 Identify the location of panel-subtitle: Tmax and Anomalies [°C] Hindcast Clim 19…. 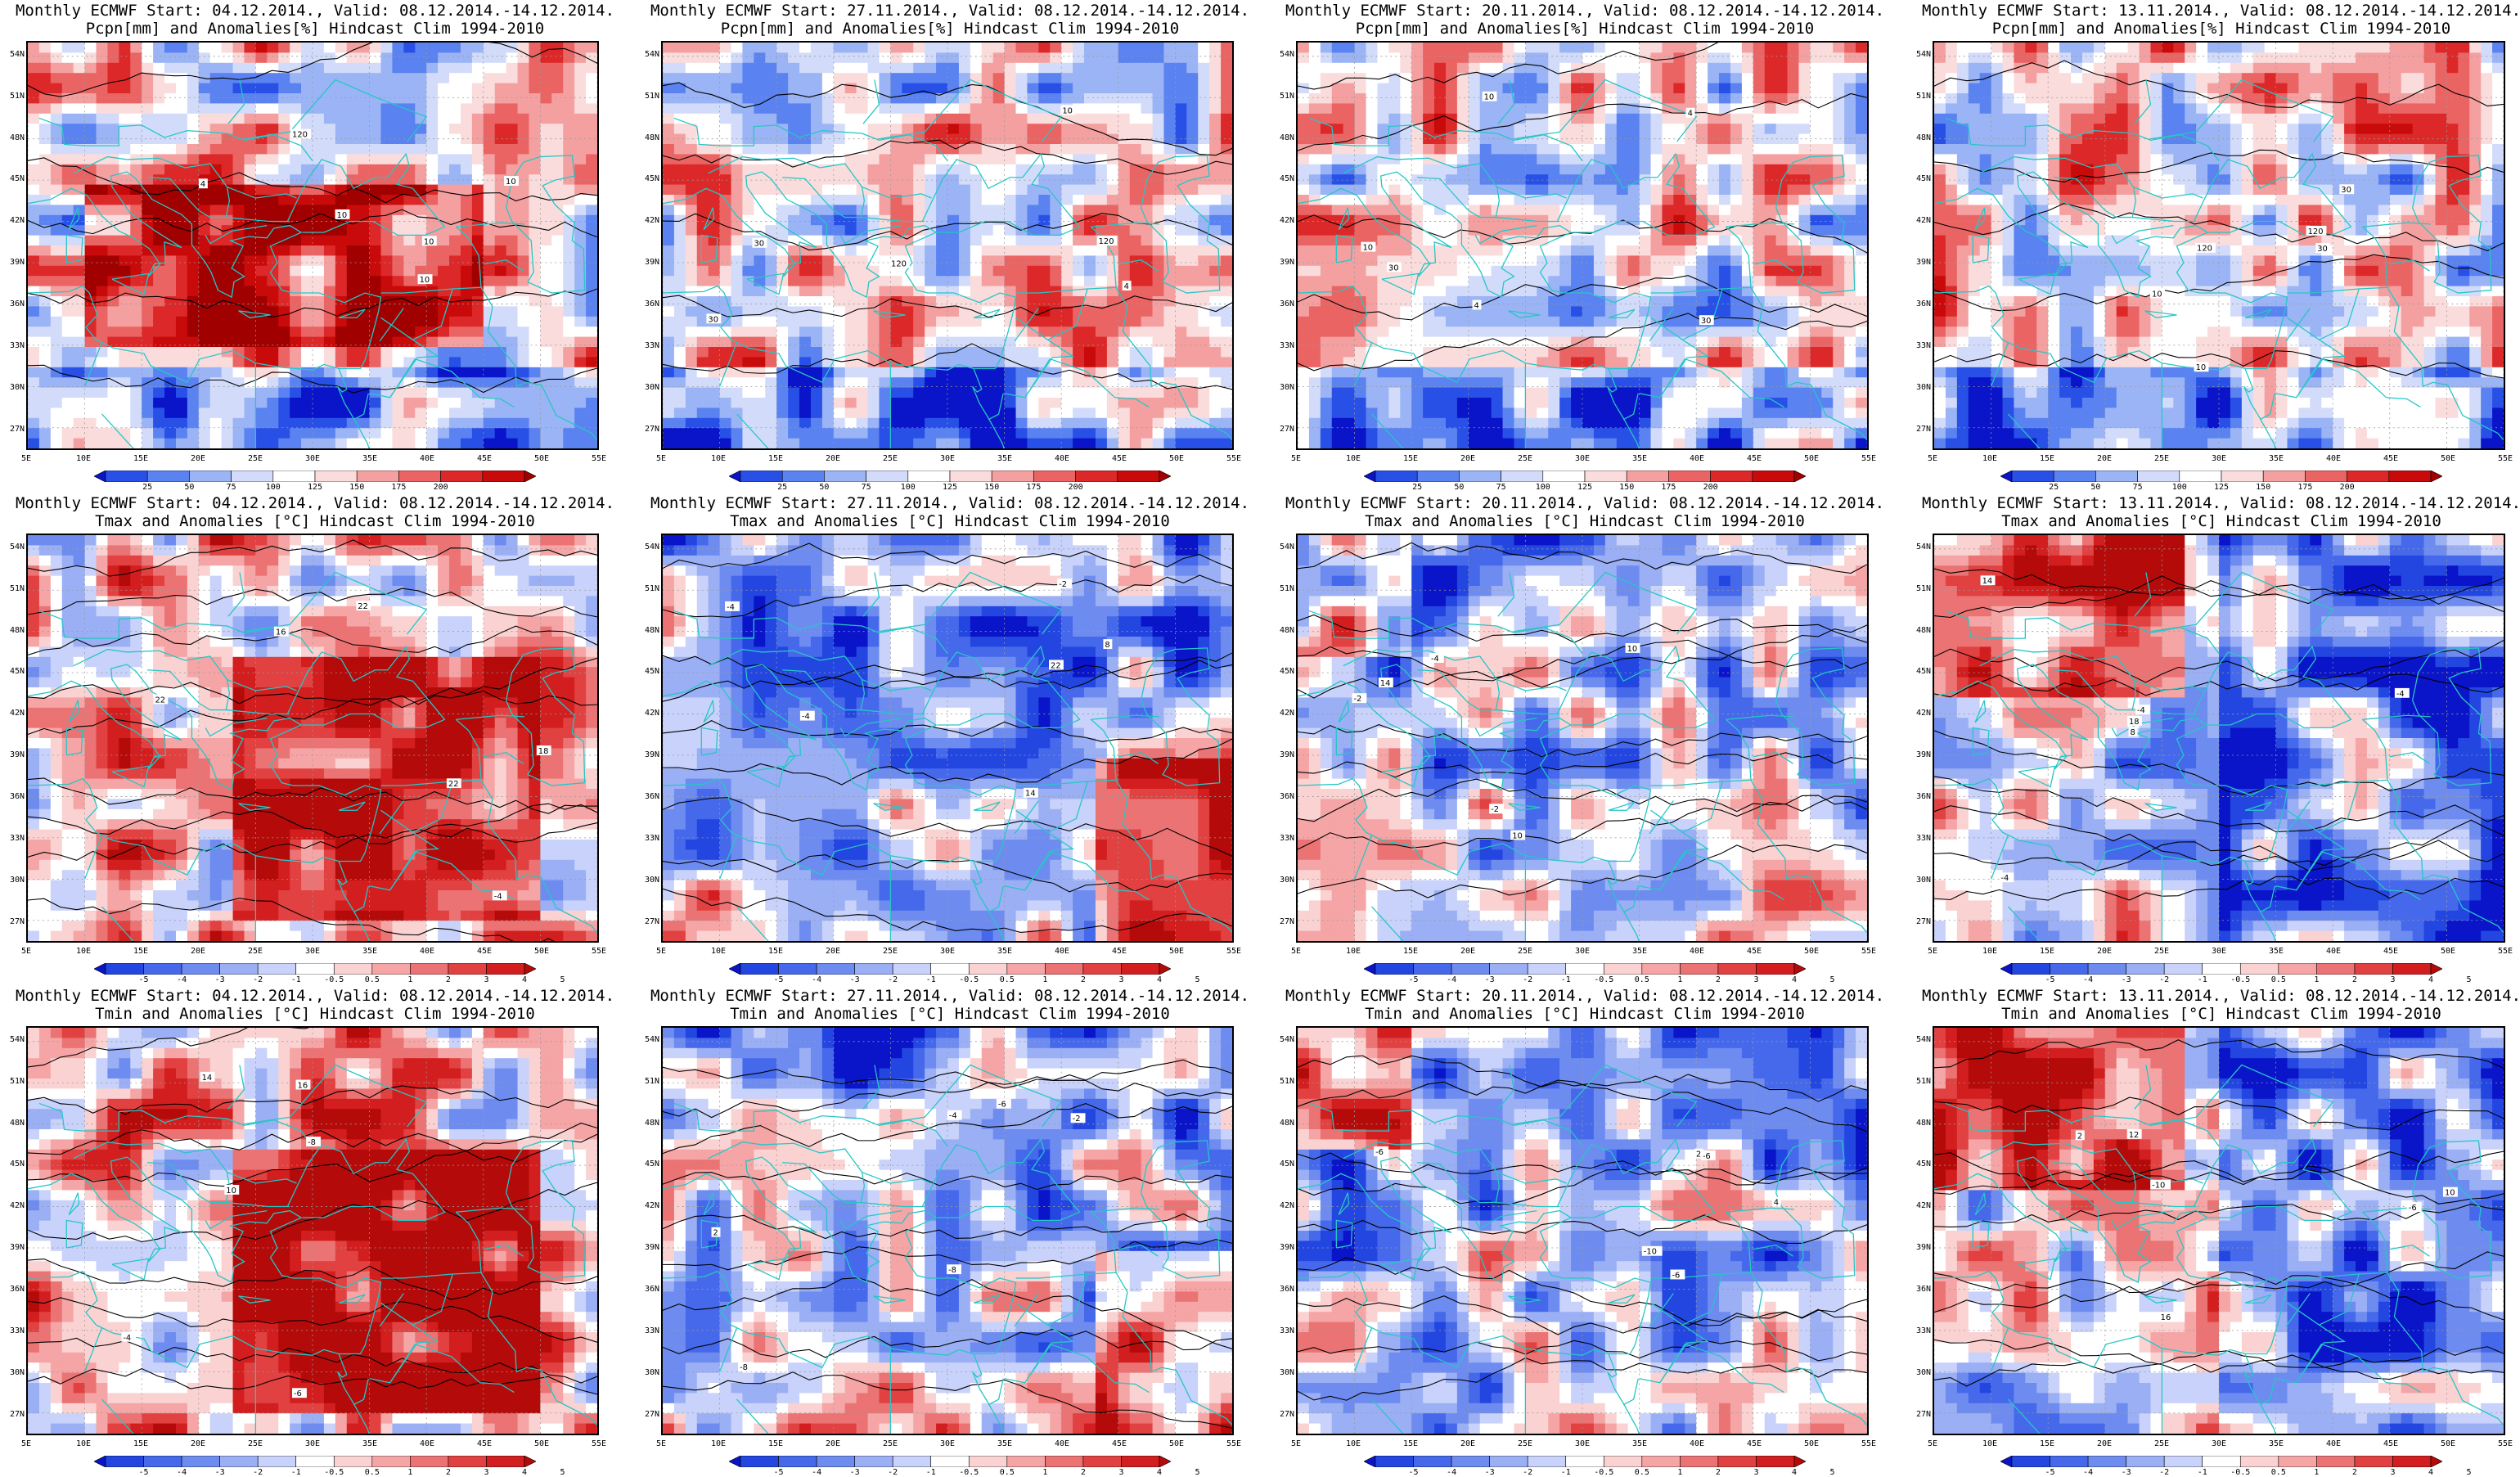
(1585, 521).